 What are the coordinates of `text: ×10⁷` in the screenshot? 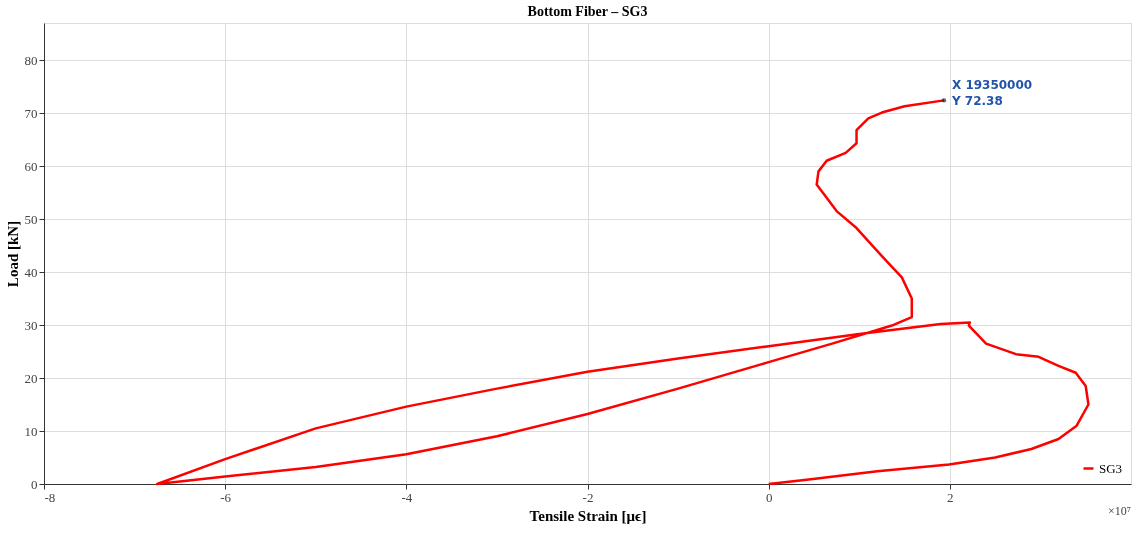 It's located at (1119, 511).